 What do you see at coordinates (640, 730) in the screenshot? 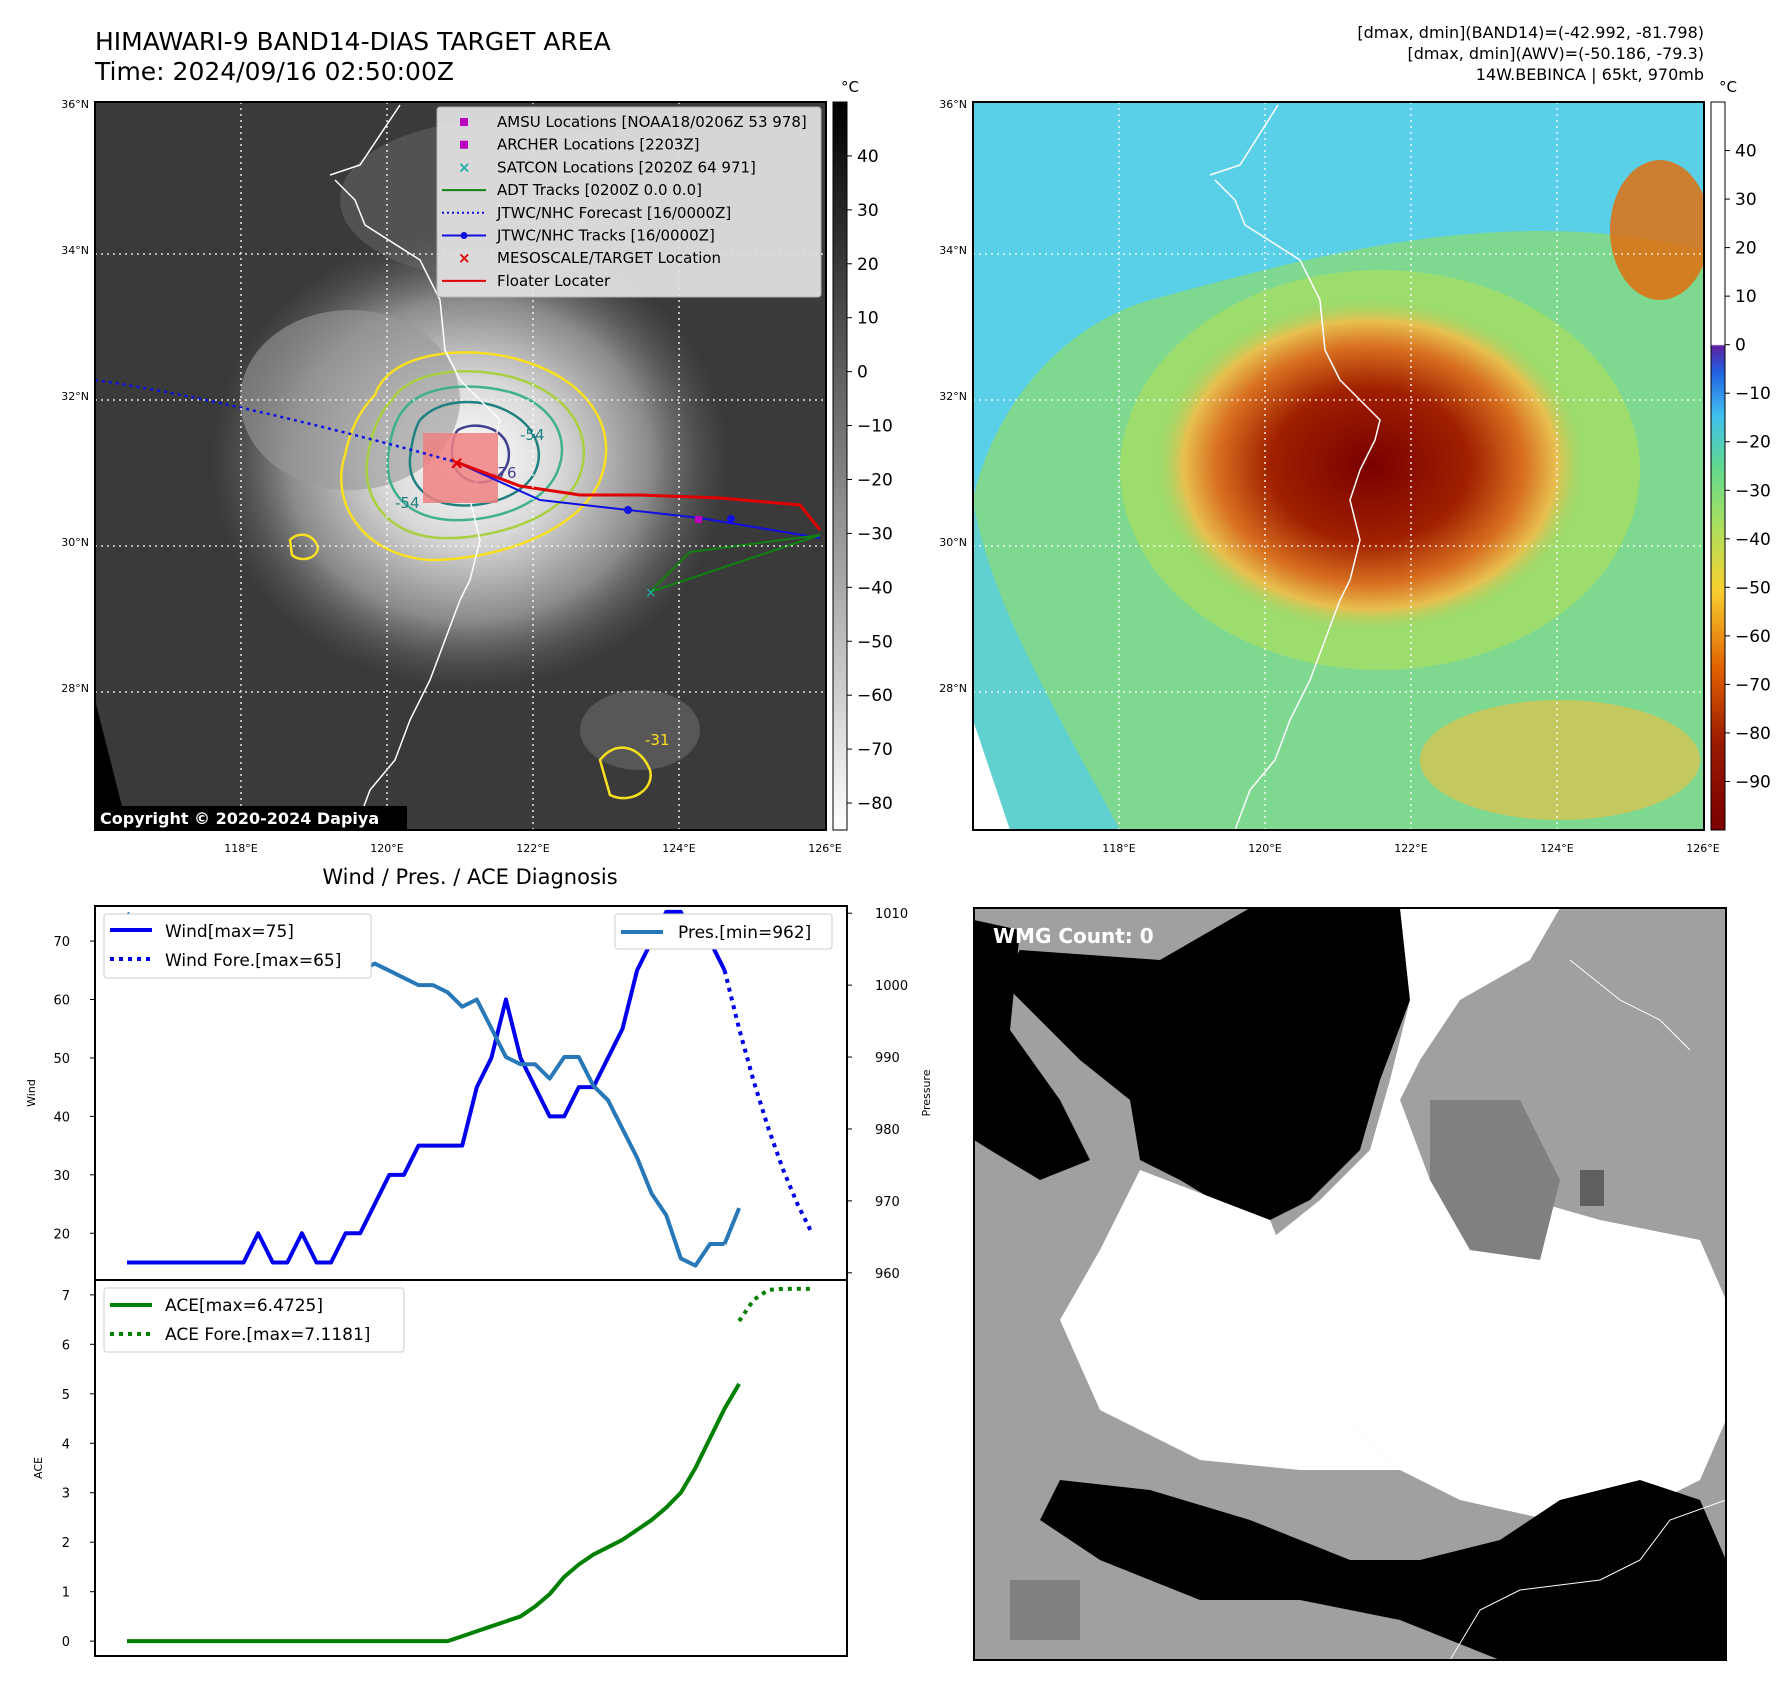
I see `cloud-south` at bounding box center [640, 730].